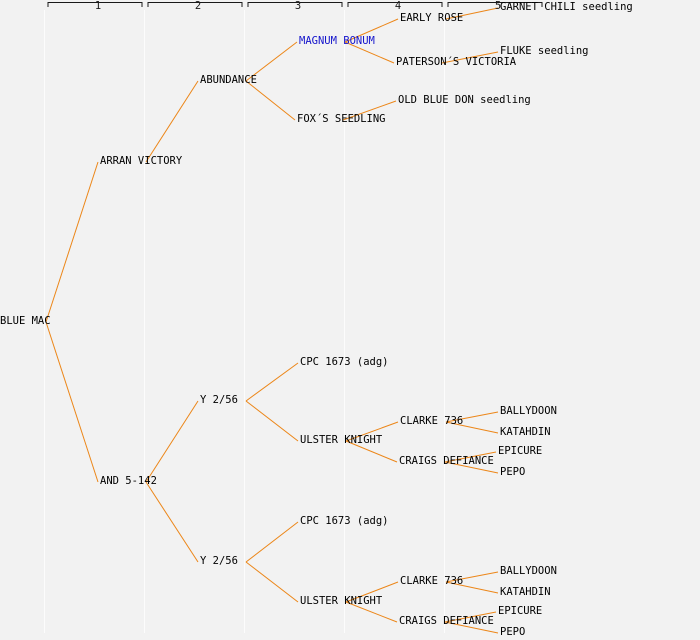 The height and width of the screenshot is (640, 700). Describe the element at coordinates (470, 617) in the screenshot. I see `pedigree-edge-craigs-defiance-b--epicure-b` at that location.